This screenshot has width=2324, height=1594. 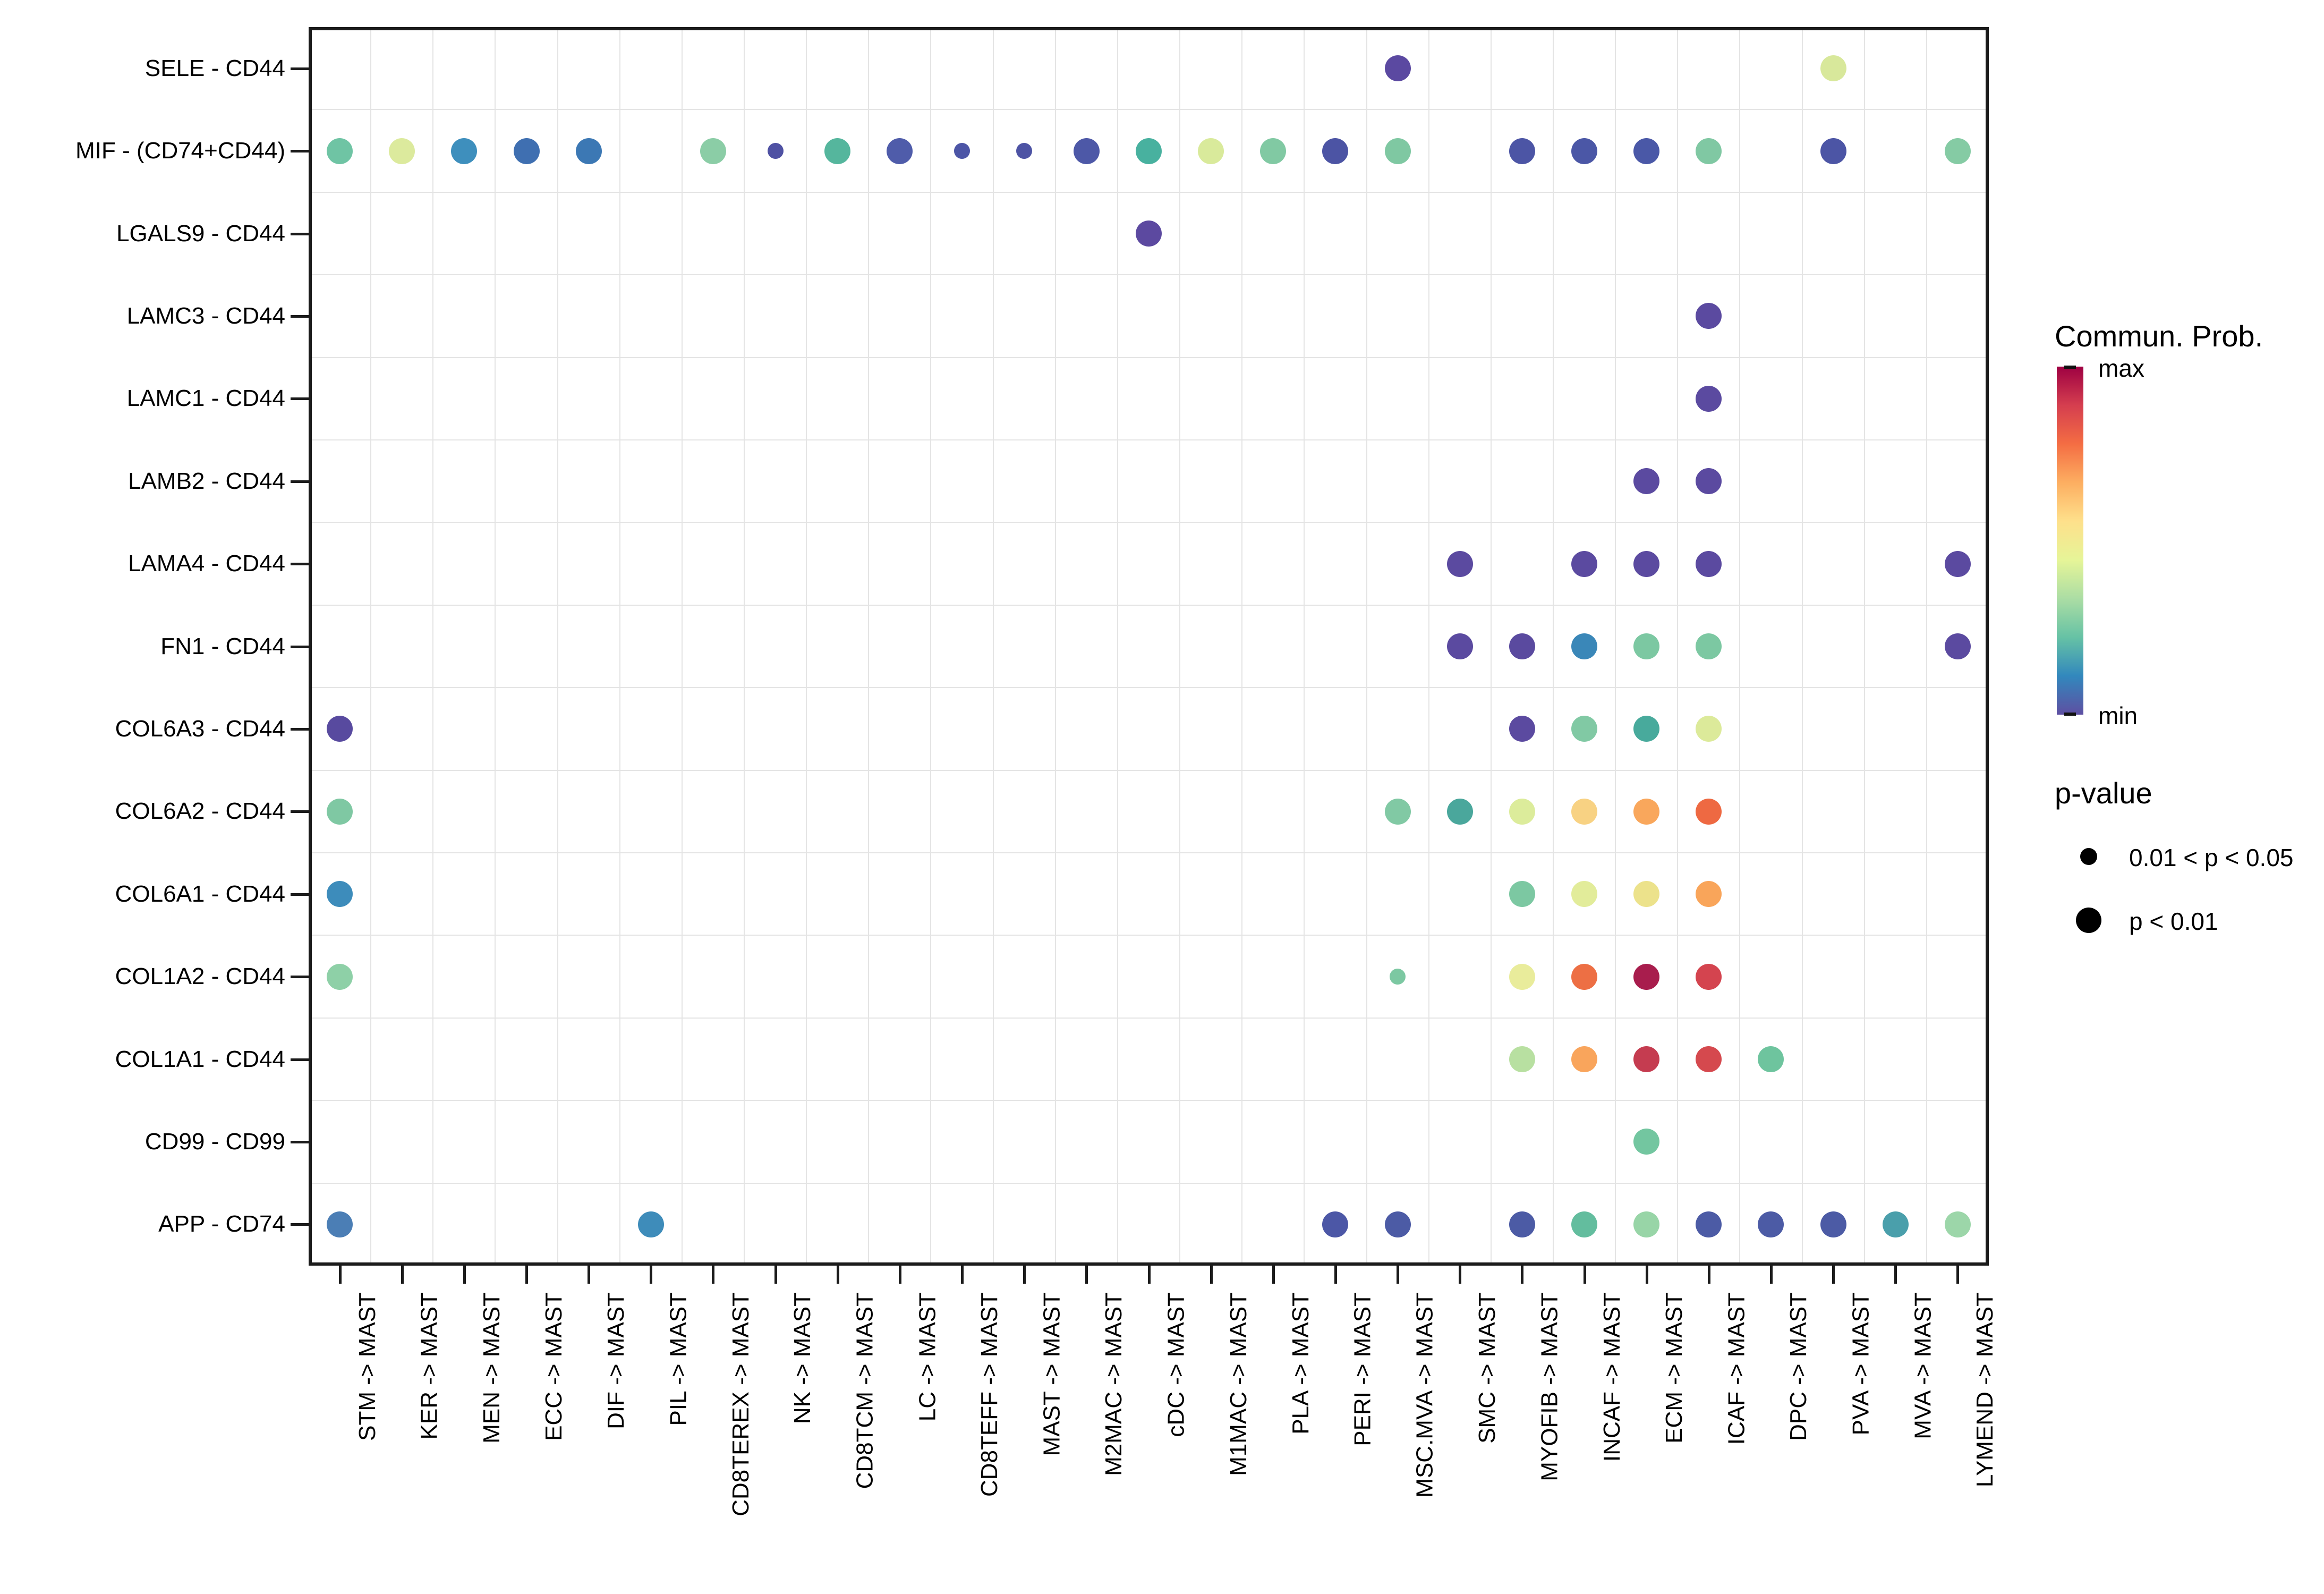 I want to click on pvalue-small-label: 0.01 < p < 0.05, so click(x=2211, y=857).